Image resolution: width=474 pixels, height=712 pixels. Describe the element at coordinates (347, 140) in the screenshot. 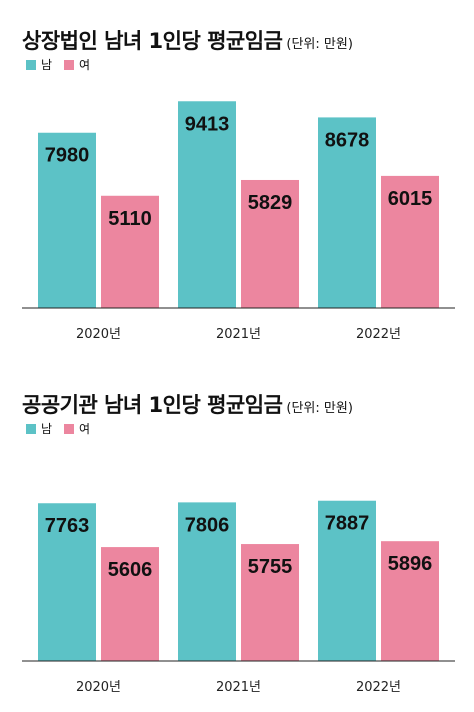

I see `data-label: 8678` at that location.